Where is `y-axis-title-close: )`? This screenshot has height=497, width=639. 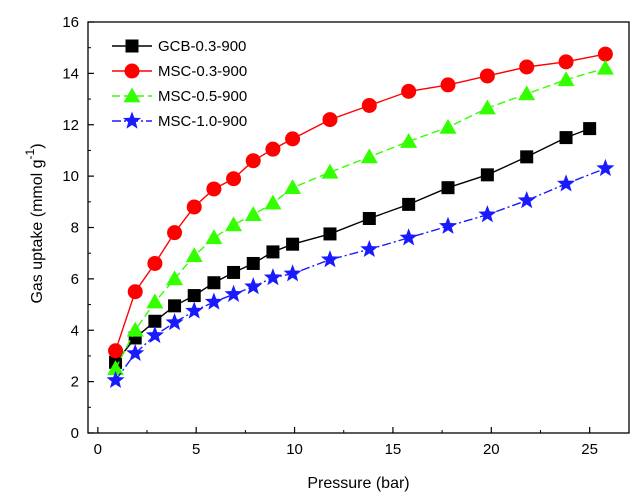 y-axis-title-close: ) is located at coordinates (37, 145).